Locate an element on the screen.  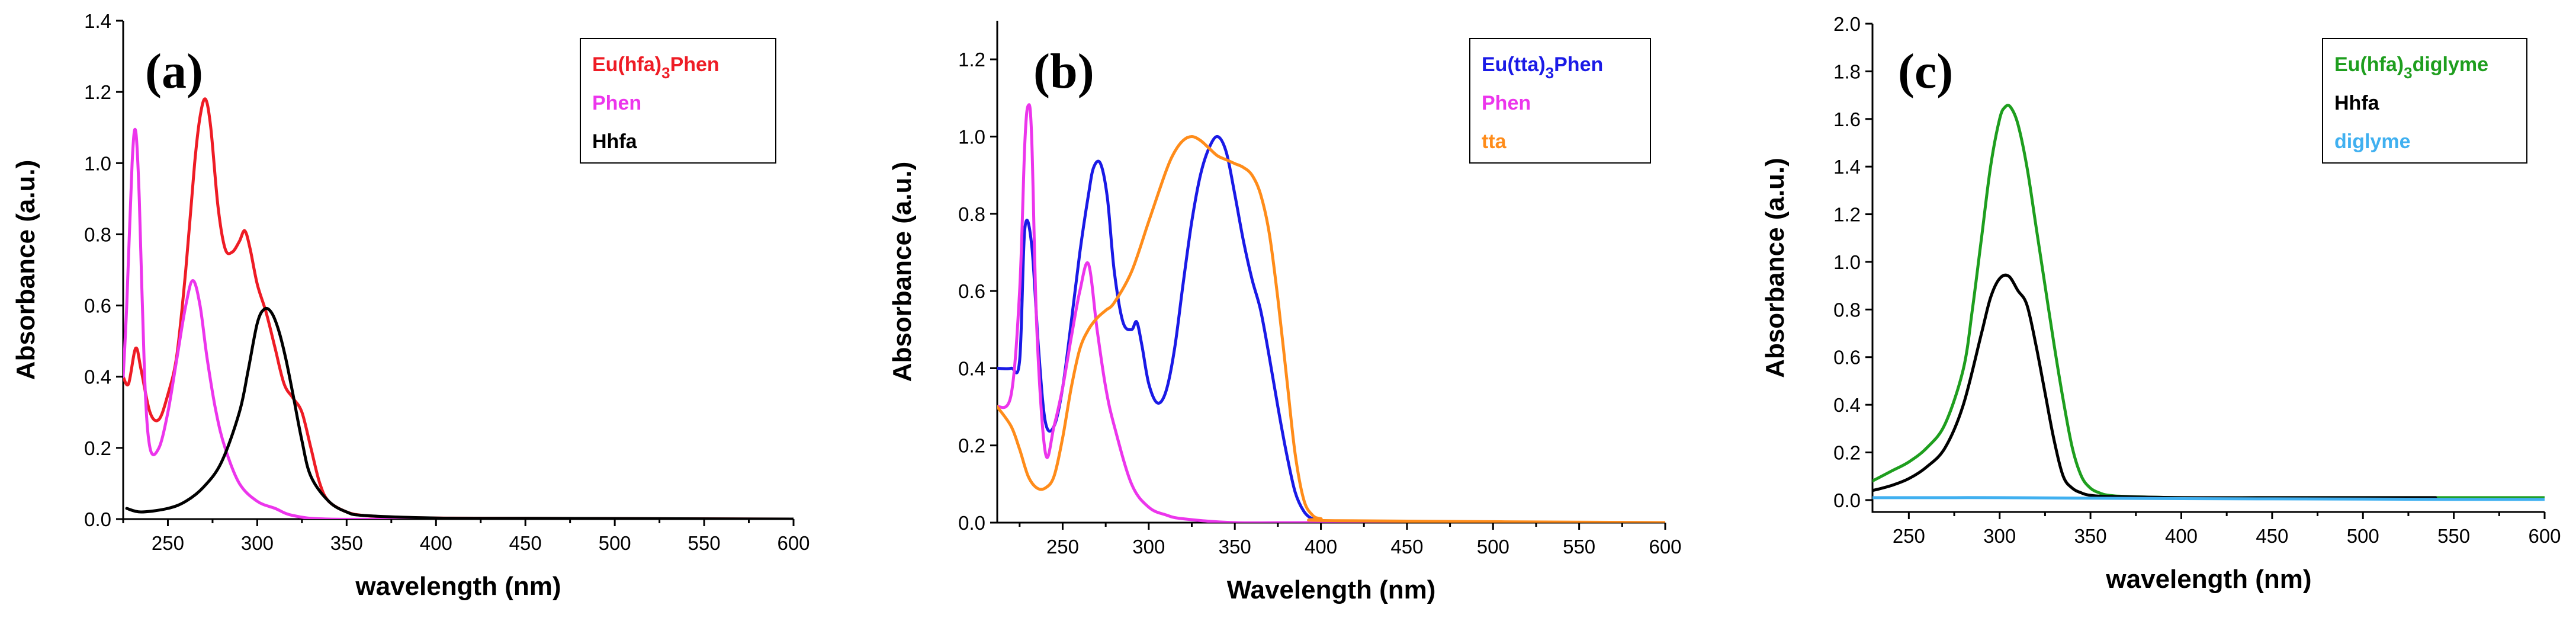
legend-entry: tta is located at coordinates (1494, 141).